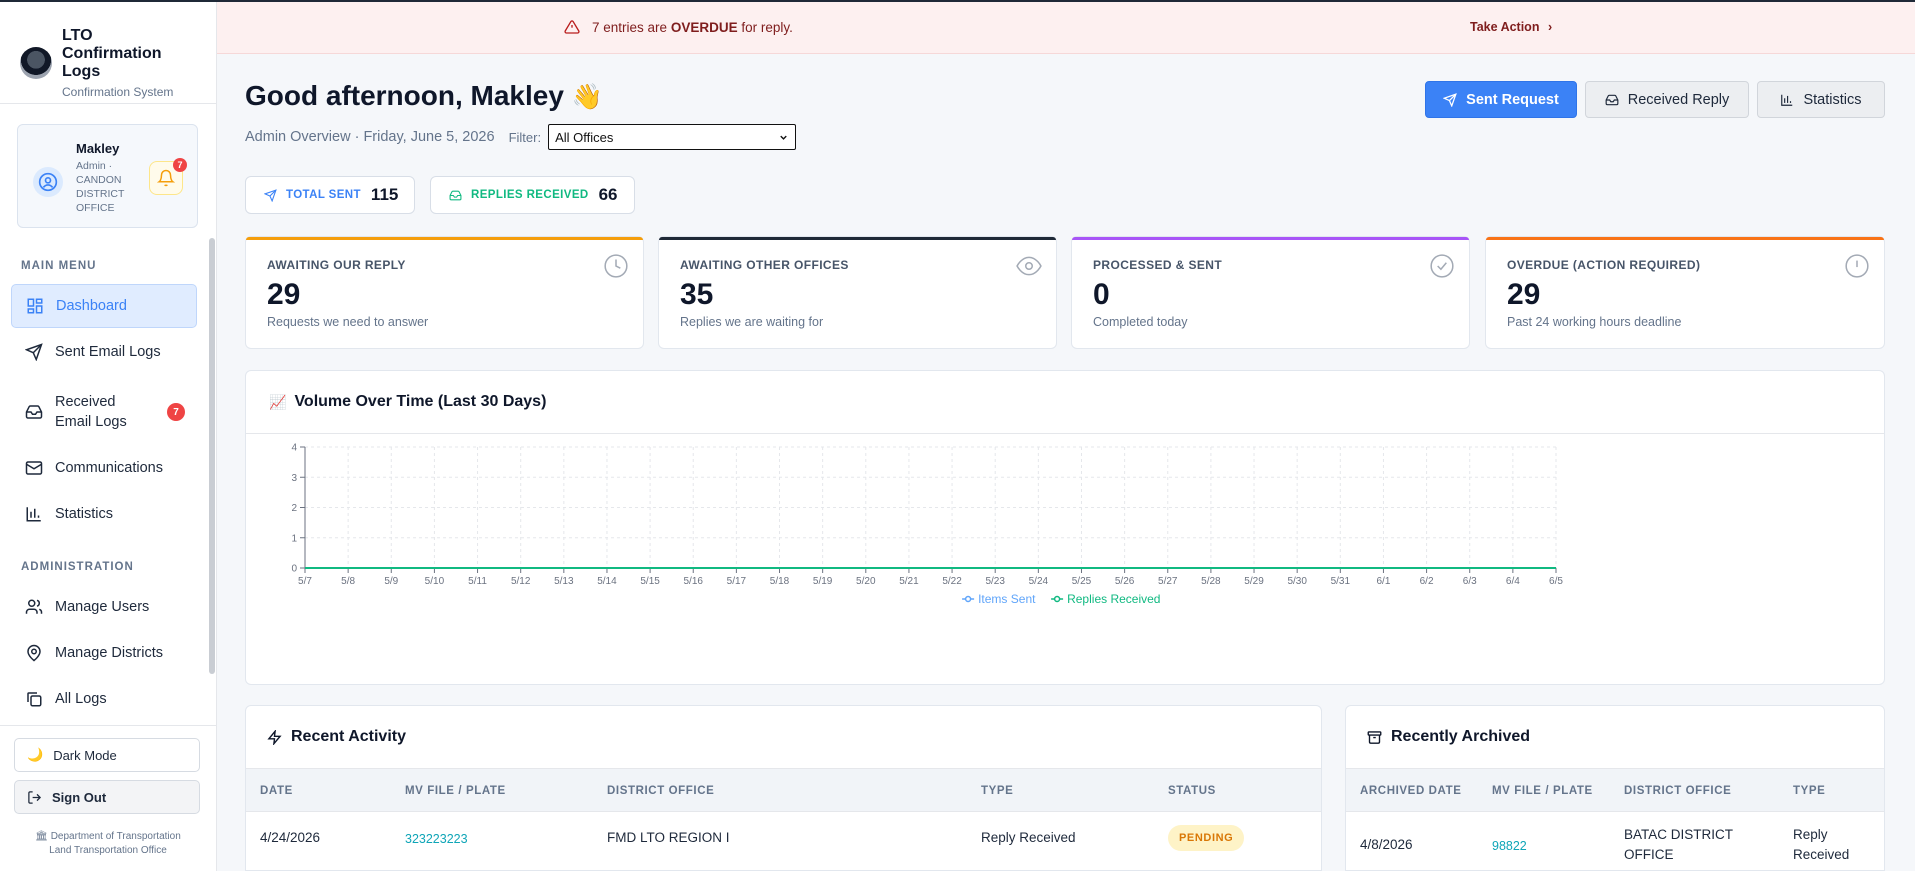 The image size is (1915, 871). I want to click on send-icon, so click(34, 352).